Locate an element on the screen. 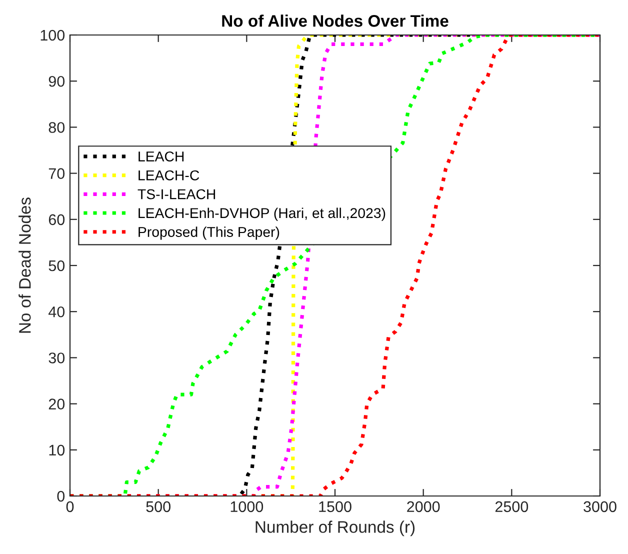 This screenshot has width=628, height=554. y-tick-label: 0 is located at coordinates (61, 496).